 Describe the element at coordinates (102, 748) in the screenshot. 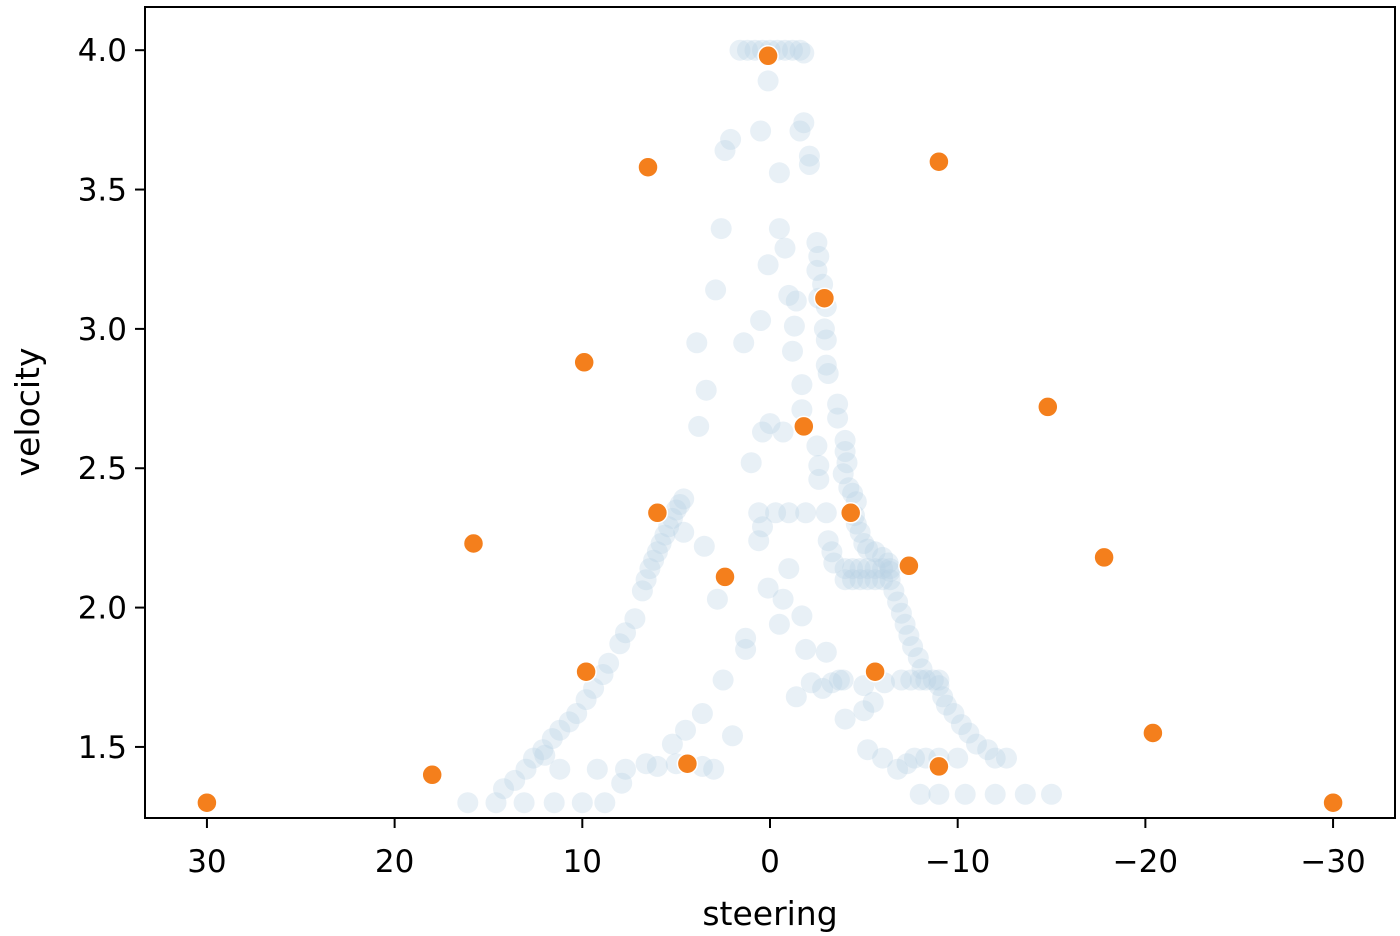

I see `y-tick-label: 1.5` at that location.